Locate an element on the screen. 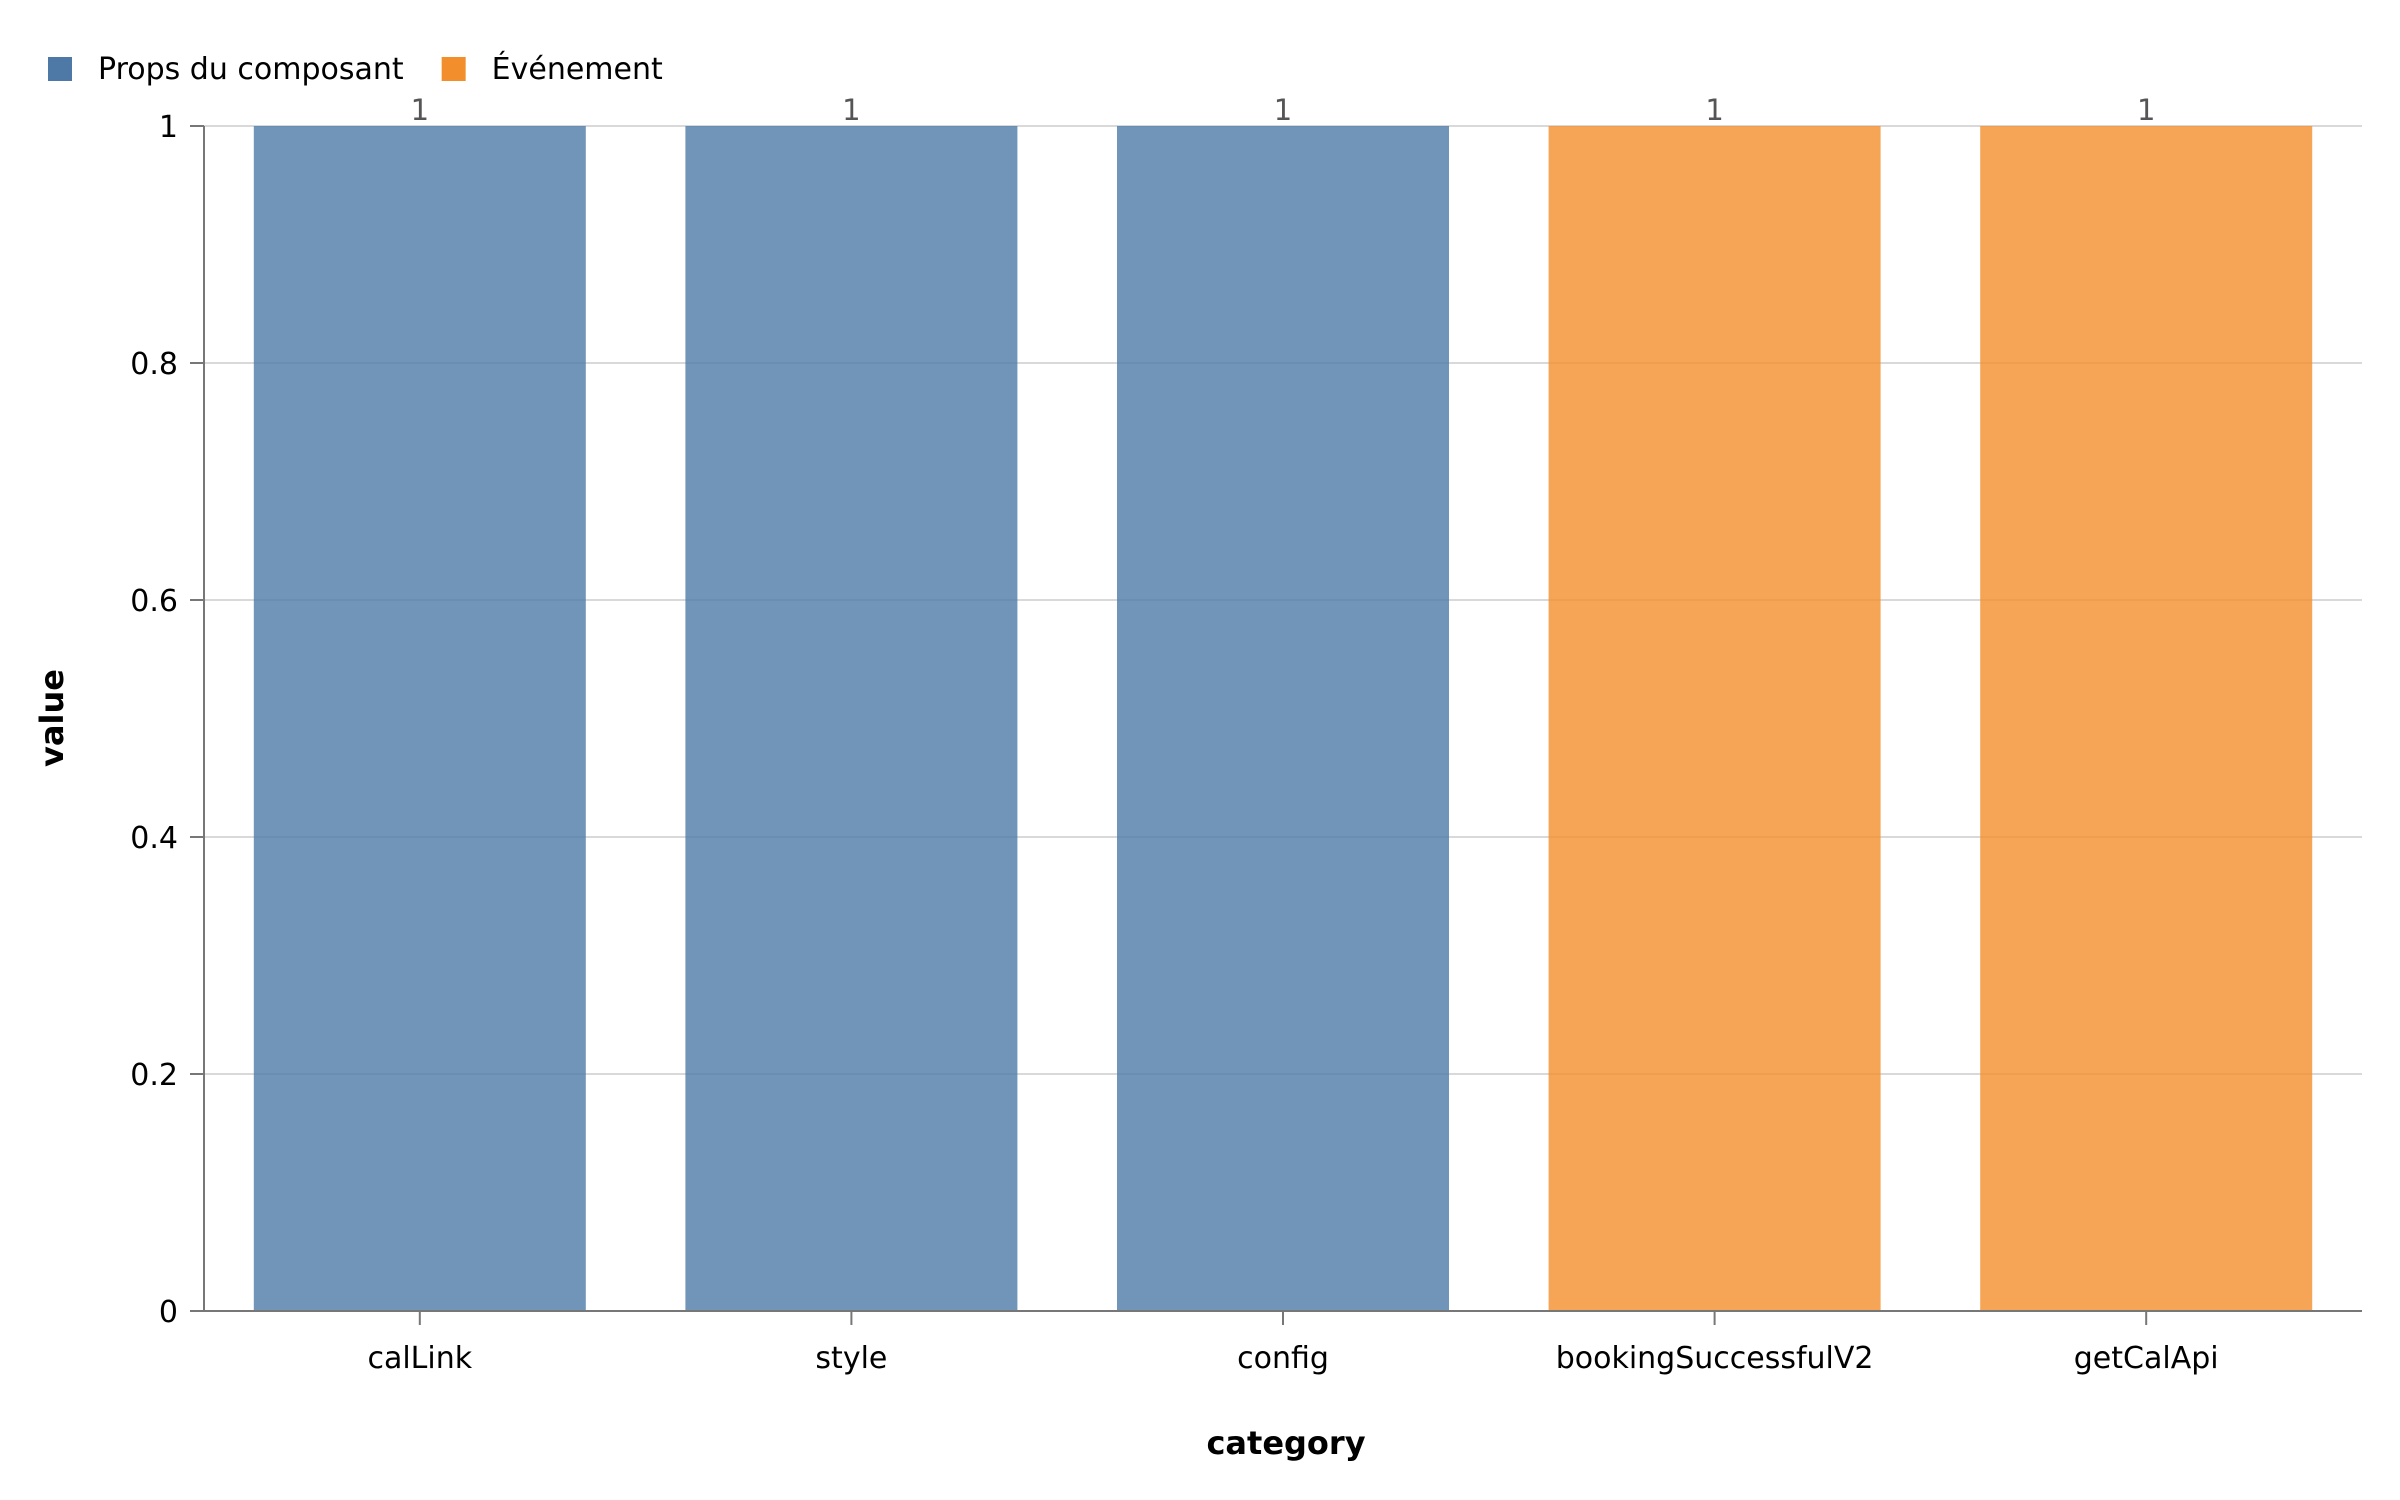 The height and width of the screenshot is (1500, 2400). bar-value-label-style: 1 is located at coordinates (851, 110).